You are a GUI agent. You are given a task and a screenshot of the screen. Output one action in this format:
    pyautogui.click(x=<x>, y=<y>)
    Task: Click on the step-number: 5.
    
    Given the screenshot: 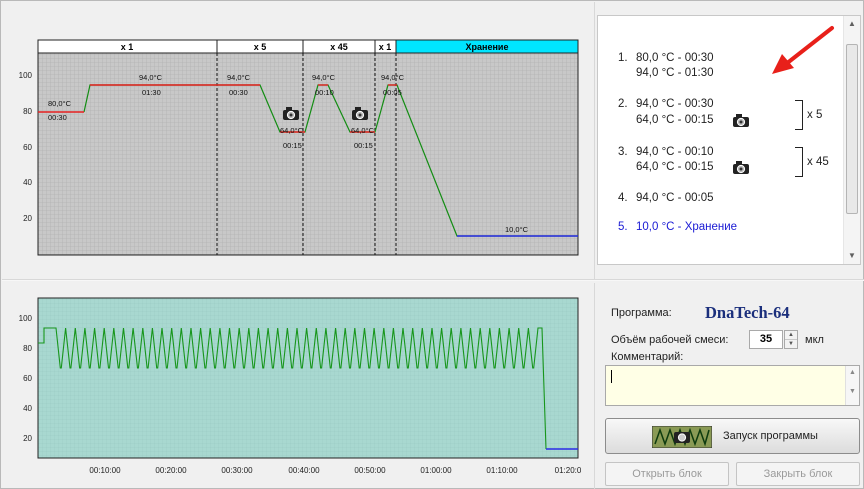 What is the action you would take?
    pyautogui.click(x=623, y=227)
    